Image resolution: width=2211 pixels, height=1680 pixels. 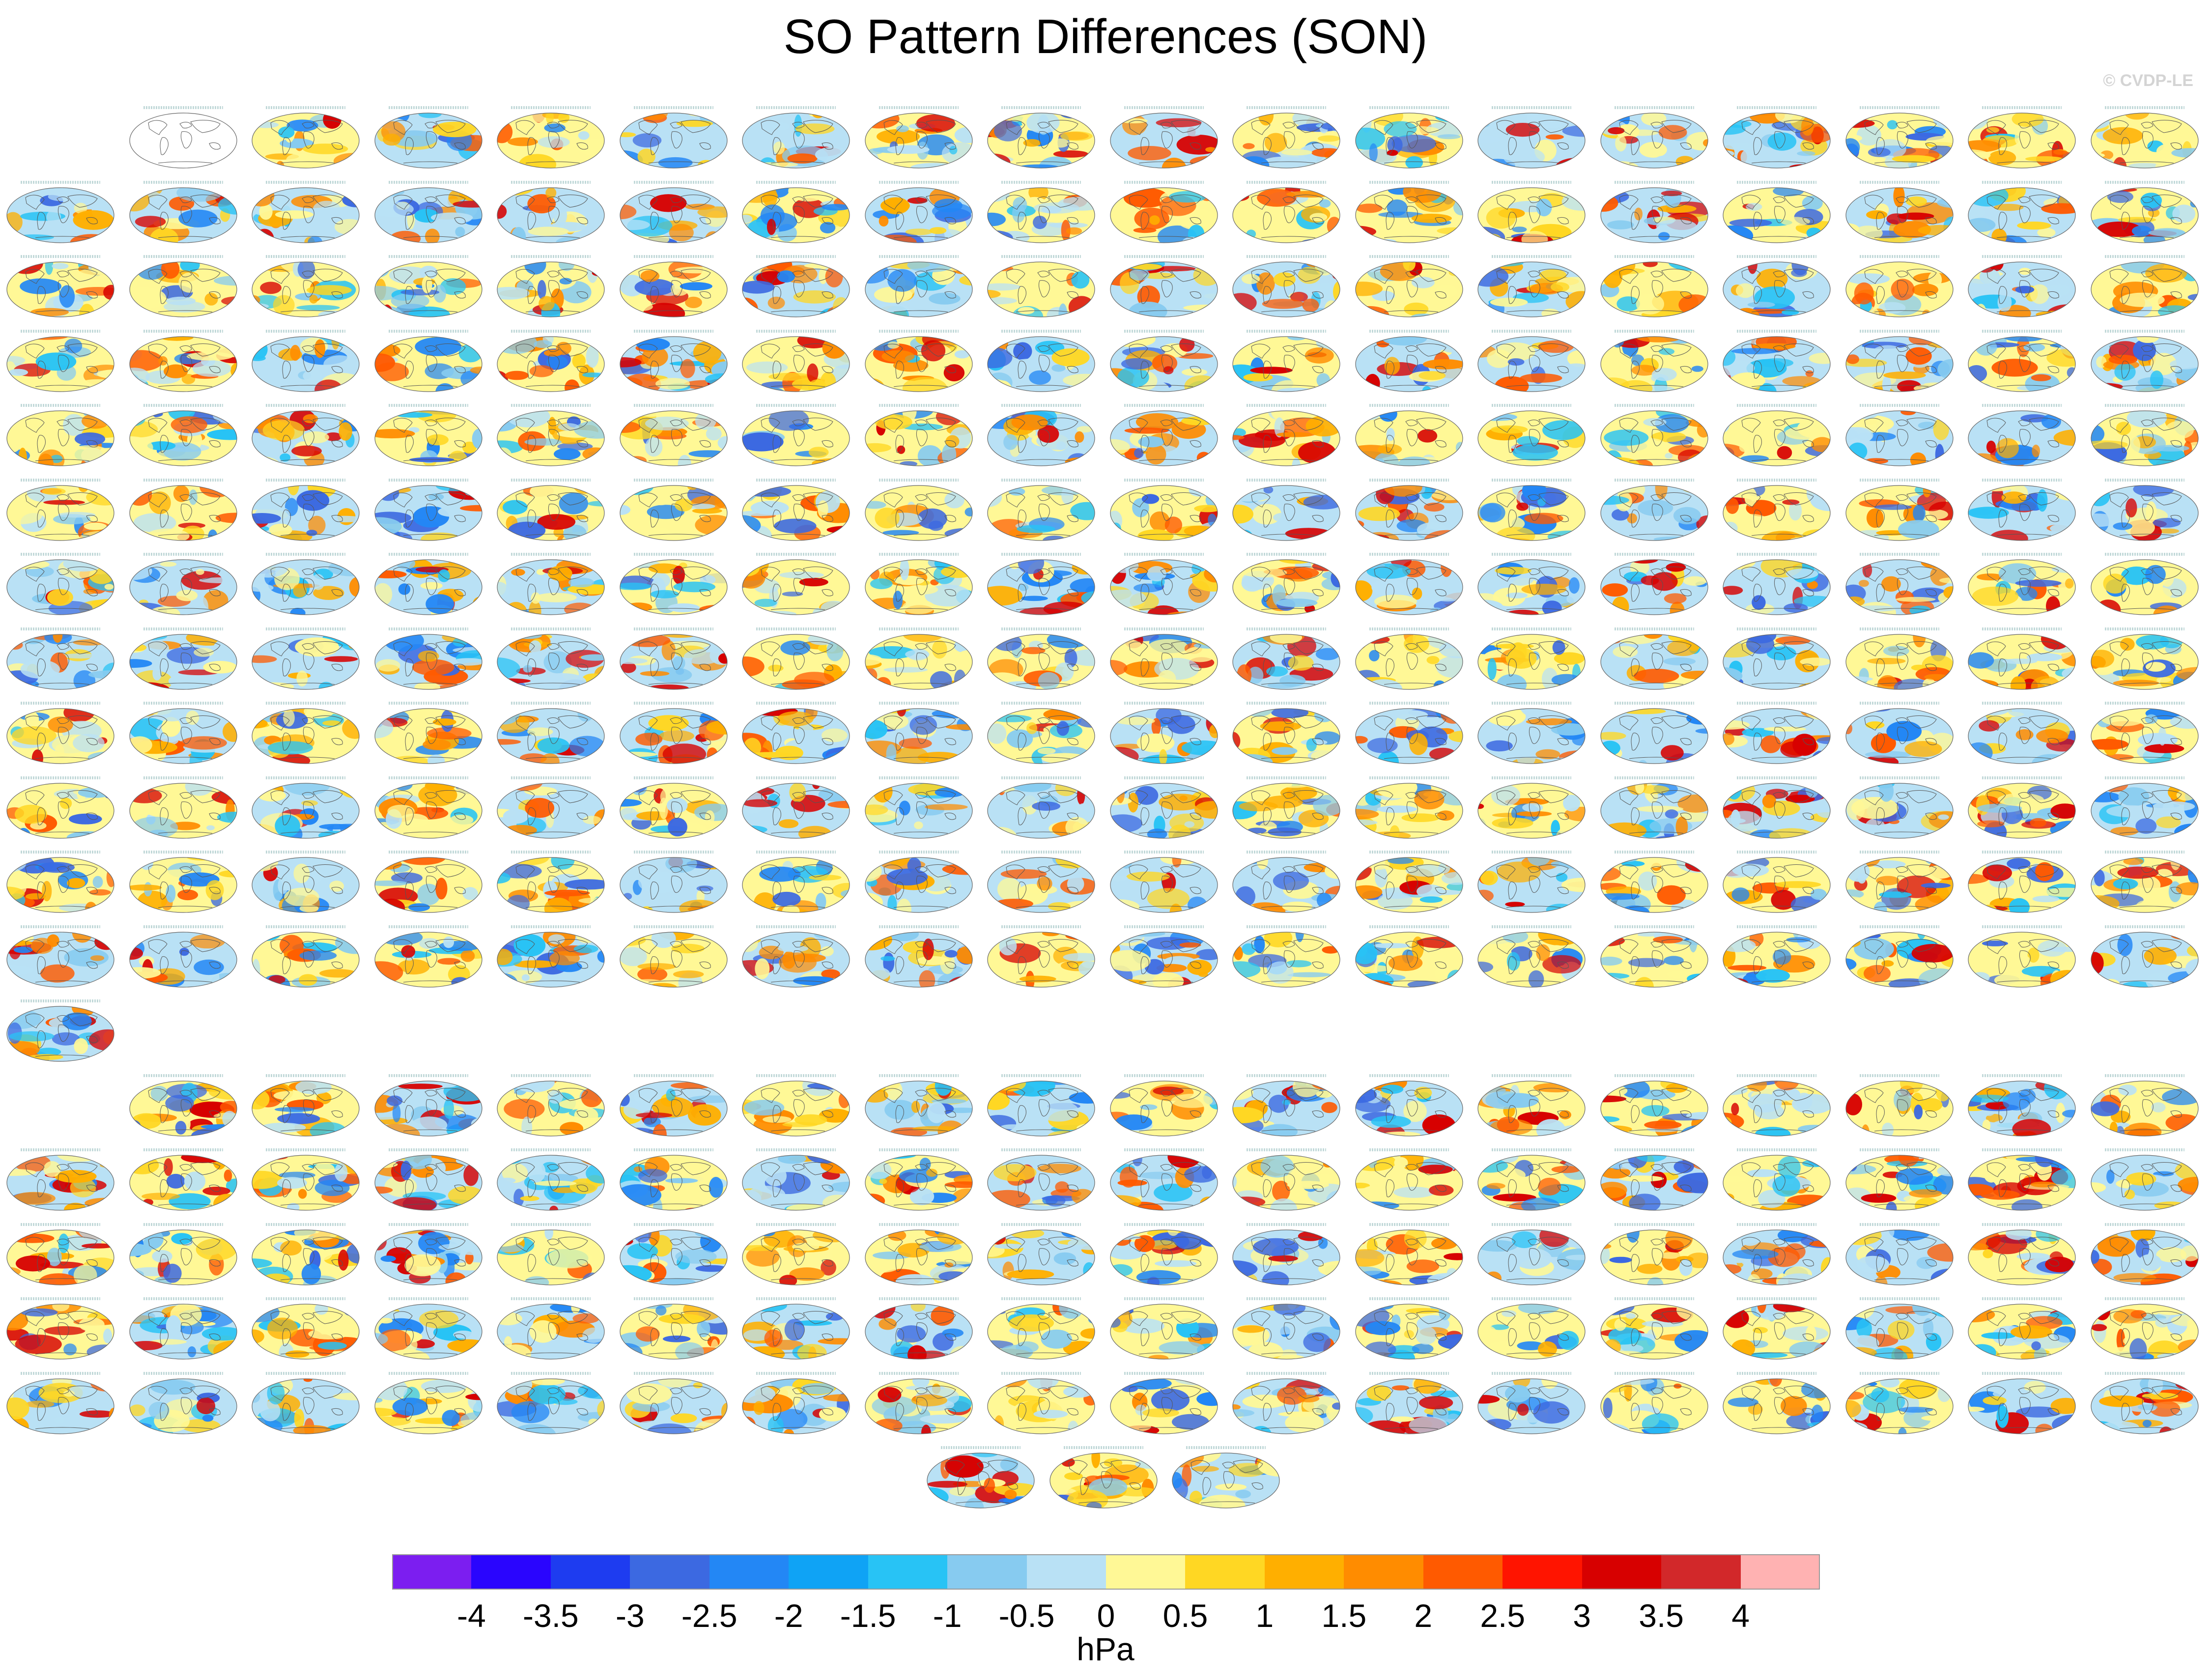 I want to click on colorbar-tick-label: 1, so click(x=1264, y=1615).